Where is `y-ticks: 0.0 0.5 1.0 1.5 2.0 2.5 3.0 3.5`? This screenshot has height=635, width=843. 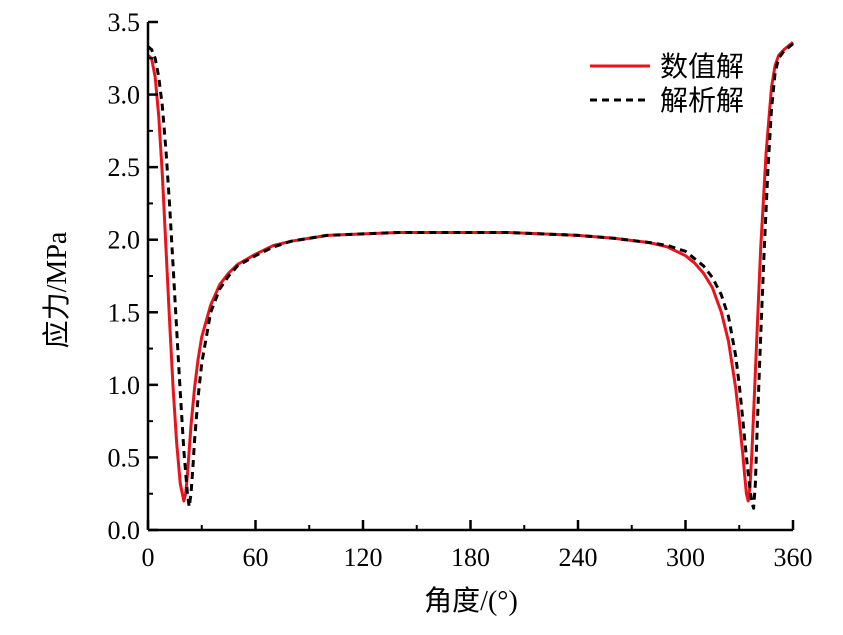 y-ticks: 0.0 0.5 1.0 1.5 2.0 2.5 3.0 3.5 is located at coordinates (133, 276).